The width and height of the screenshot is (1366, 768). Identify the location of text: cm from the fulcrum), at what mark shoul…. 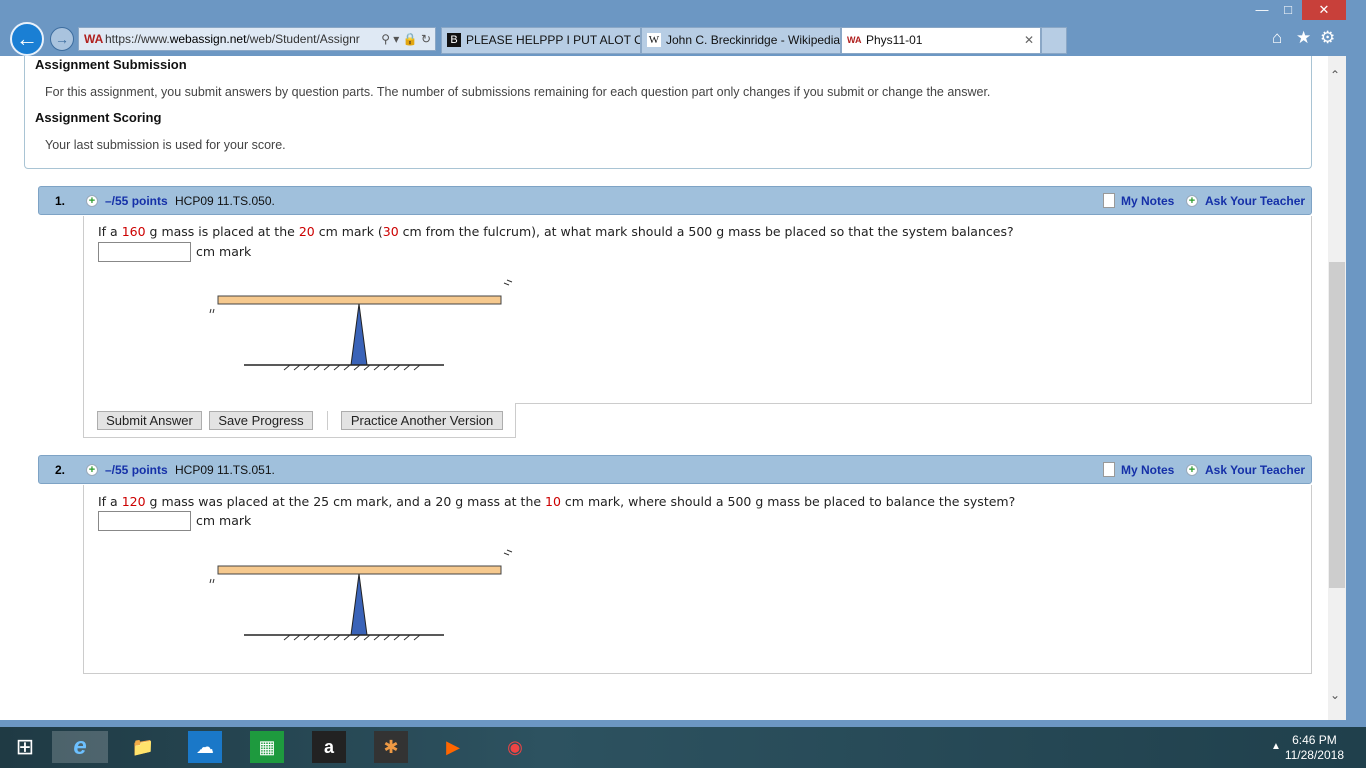
(706, 231).